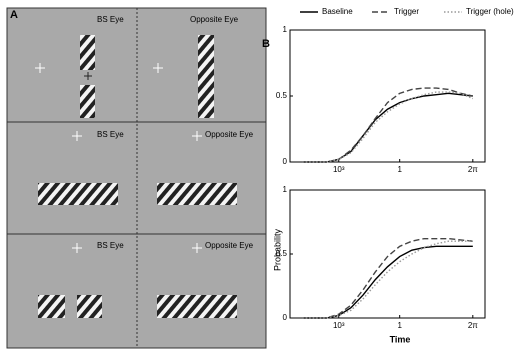 This screenshot has height=362, width=526. I want to click on y-axis-label: Probability, so click(277, 249).